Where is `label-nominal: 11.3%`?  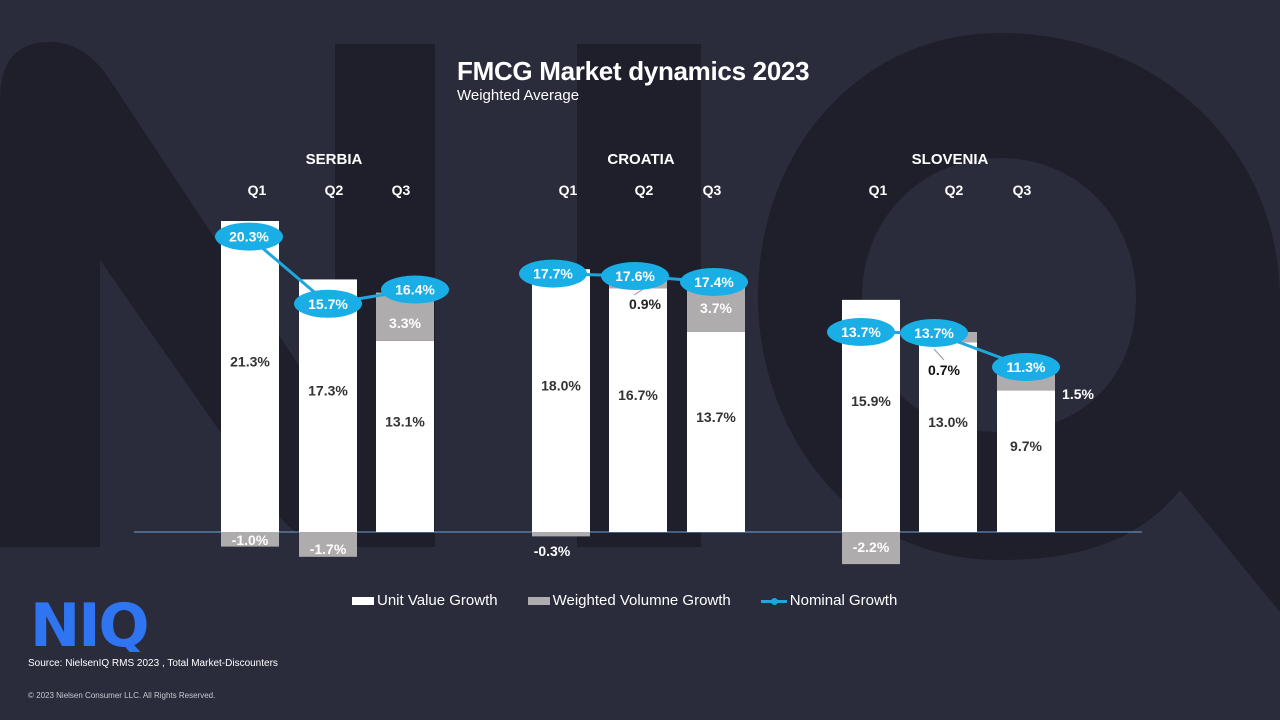 label-nominal: 11.3% is located at coordinates (1026, 367).